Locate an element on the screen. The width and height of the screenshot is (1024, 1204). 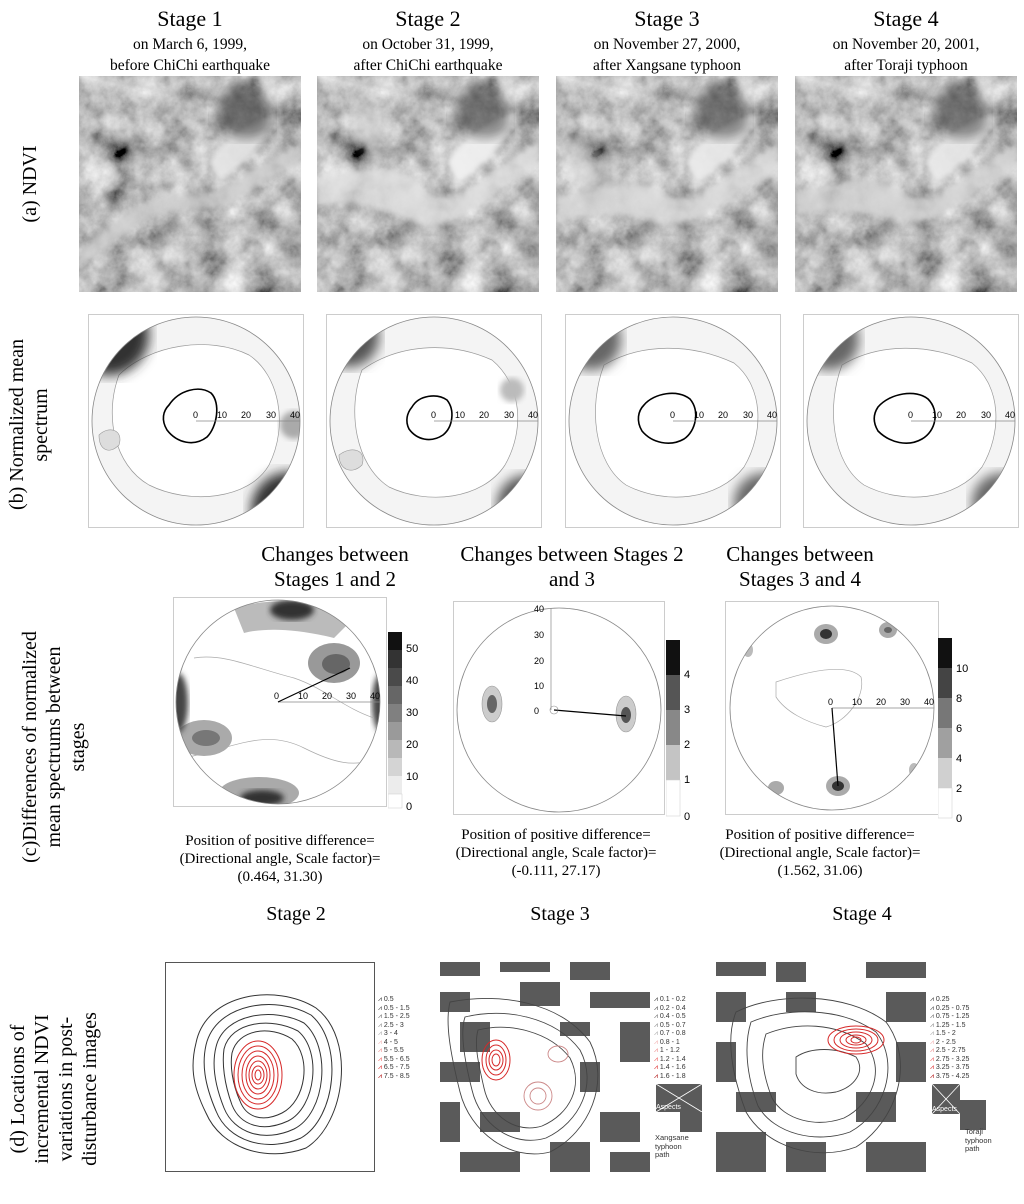
legend-item: ⩘ 2.5 - 2.75 is located at coordinates (948, 1050).